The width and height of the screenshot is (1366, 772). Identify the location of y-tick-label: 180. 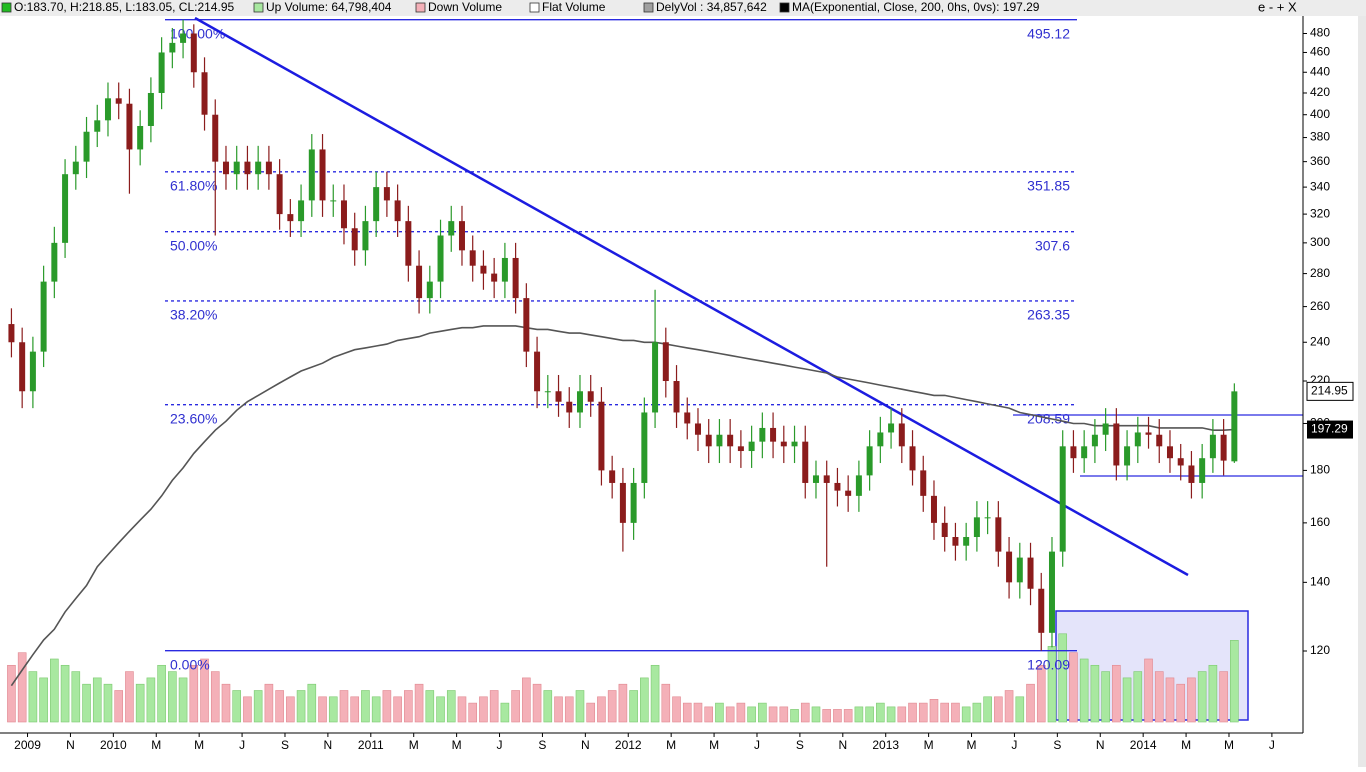
(1320, 470).